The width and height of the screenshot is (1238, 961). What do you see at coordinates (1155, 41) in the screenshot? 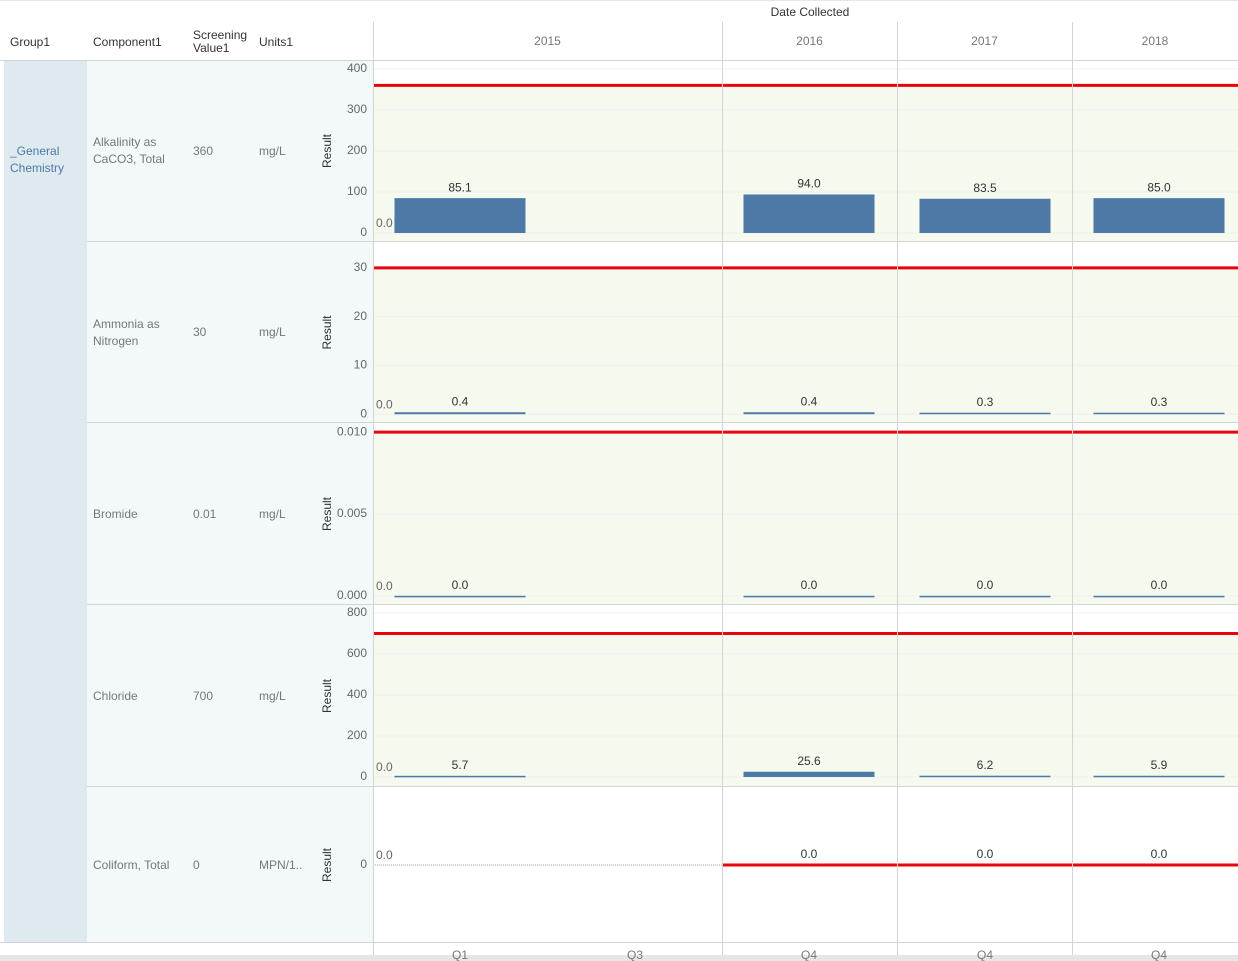
I see `year-label: 2018` at bounding box center [1155, 41].